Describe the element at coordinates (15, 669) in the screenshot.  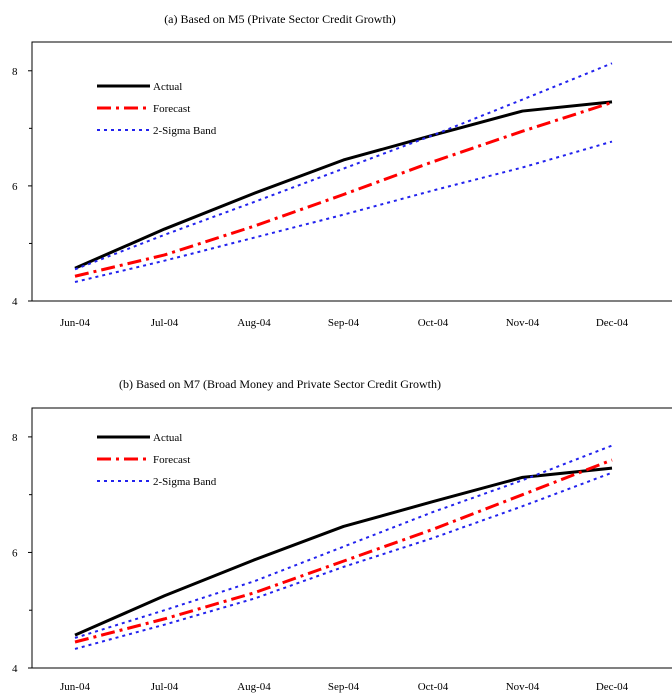
I see `chart-b-ytick-label: 4` at that location.